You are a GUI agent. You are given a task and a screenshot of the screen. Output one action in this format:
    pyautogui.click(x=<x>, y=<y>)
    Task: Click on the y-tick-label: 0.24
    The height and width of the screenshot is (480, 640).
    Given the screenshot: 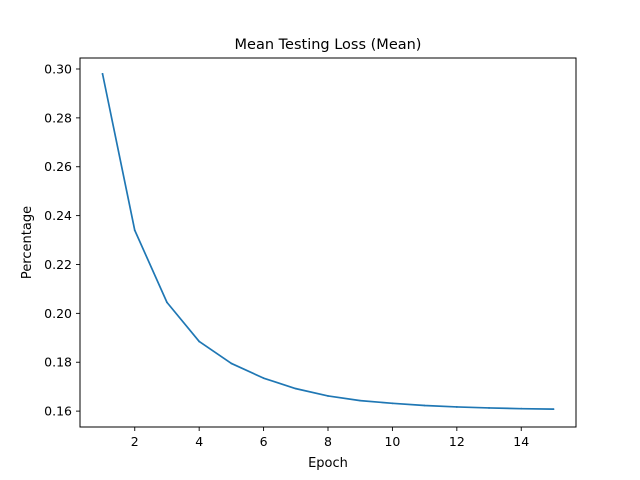 What is the action you would take?
    pyautogui.click(x=58, y=215)
    